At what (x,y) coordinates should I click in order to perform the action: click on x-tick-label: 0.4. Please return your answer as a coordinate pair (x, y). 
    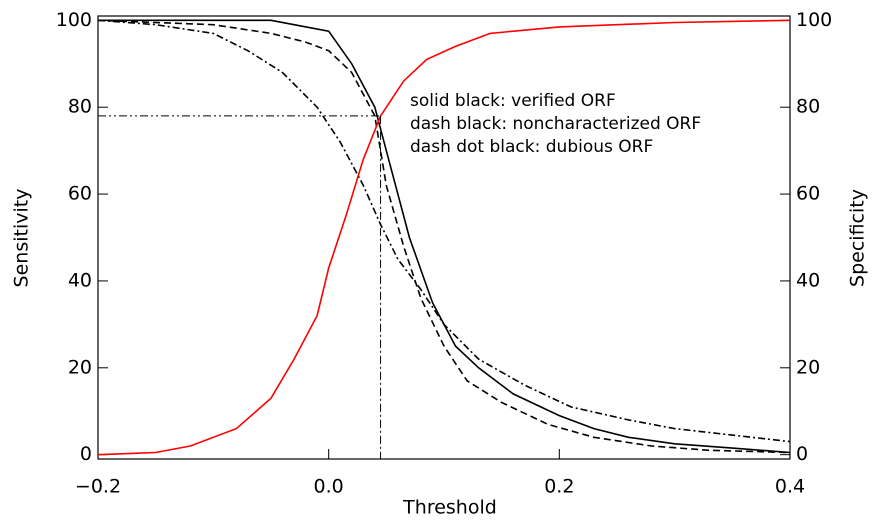
    Looking at the image, I should click on (790, 487).